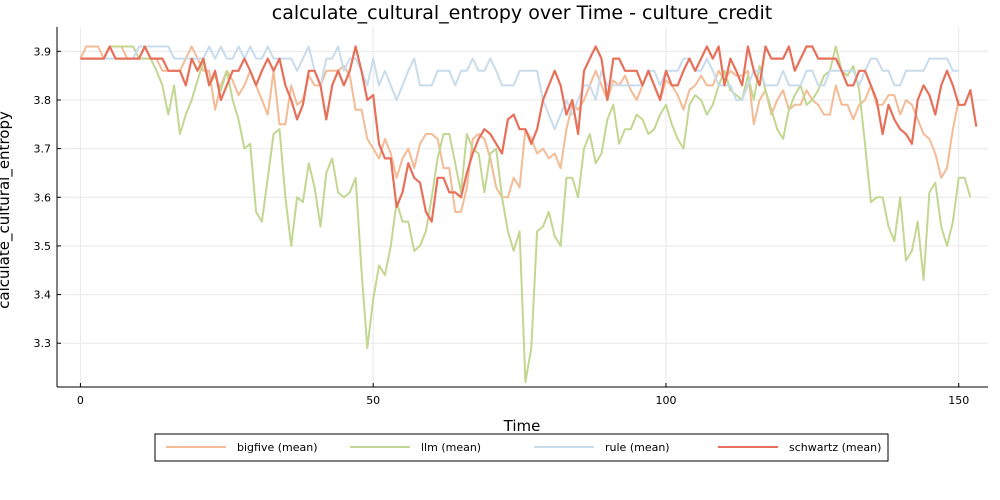  I want to click on x-tick-label: 0, so click(80, 400).